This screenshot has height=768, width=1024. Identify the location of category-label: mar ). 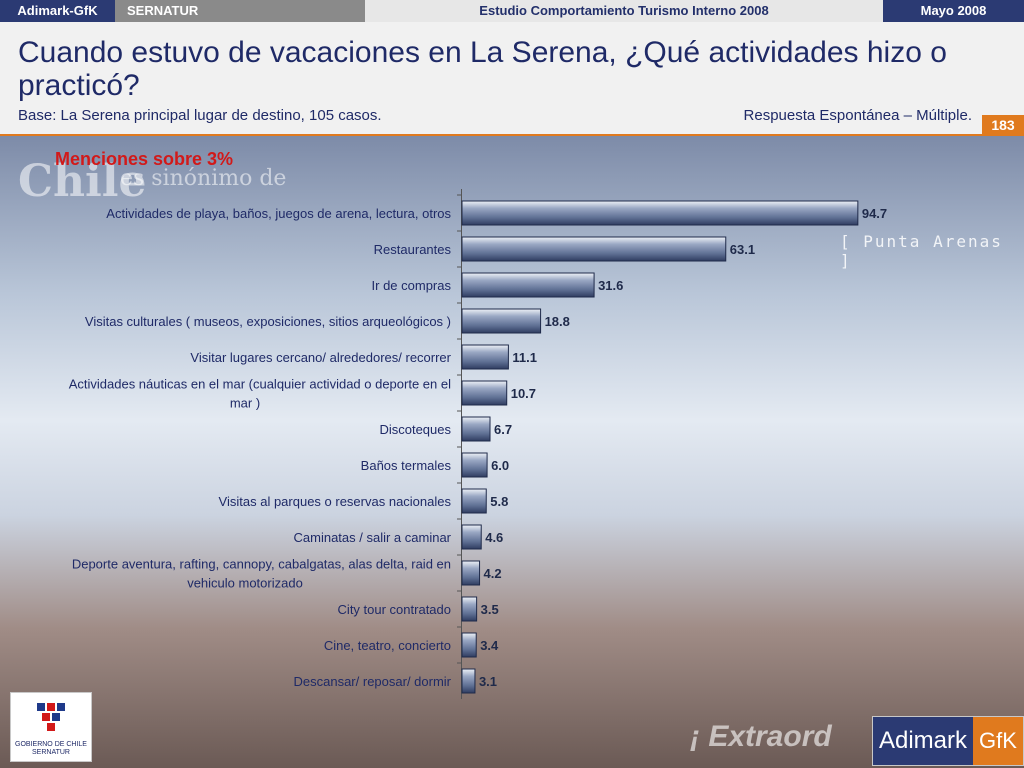
(245, 403).